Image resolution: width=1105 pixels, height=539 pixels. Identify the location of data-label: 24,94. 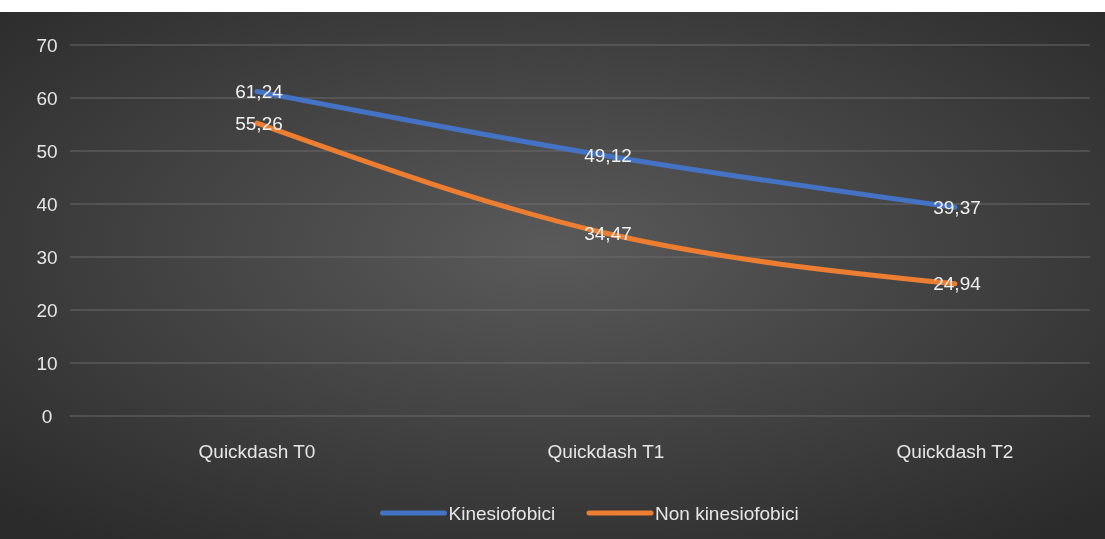
(957, 284).